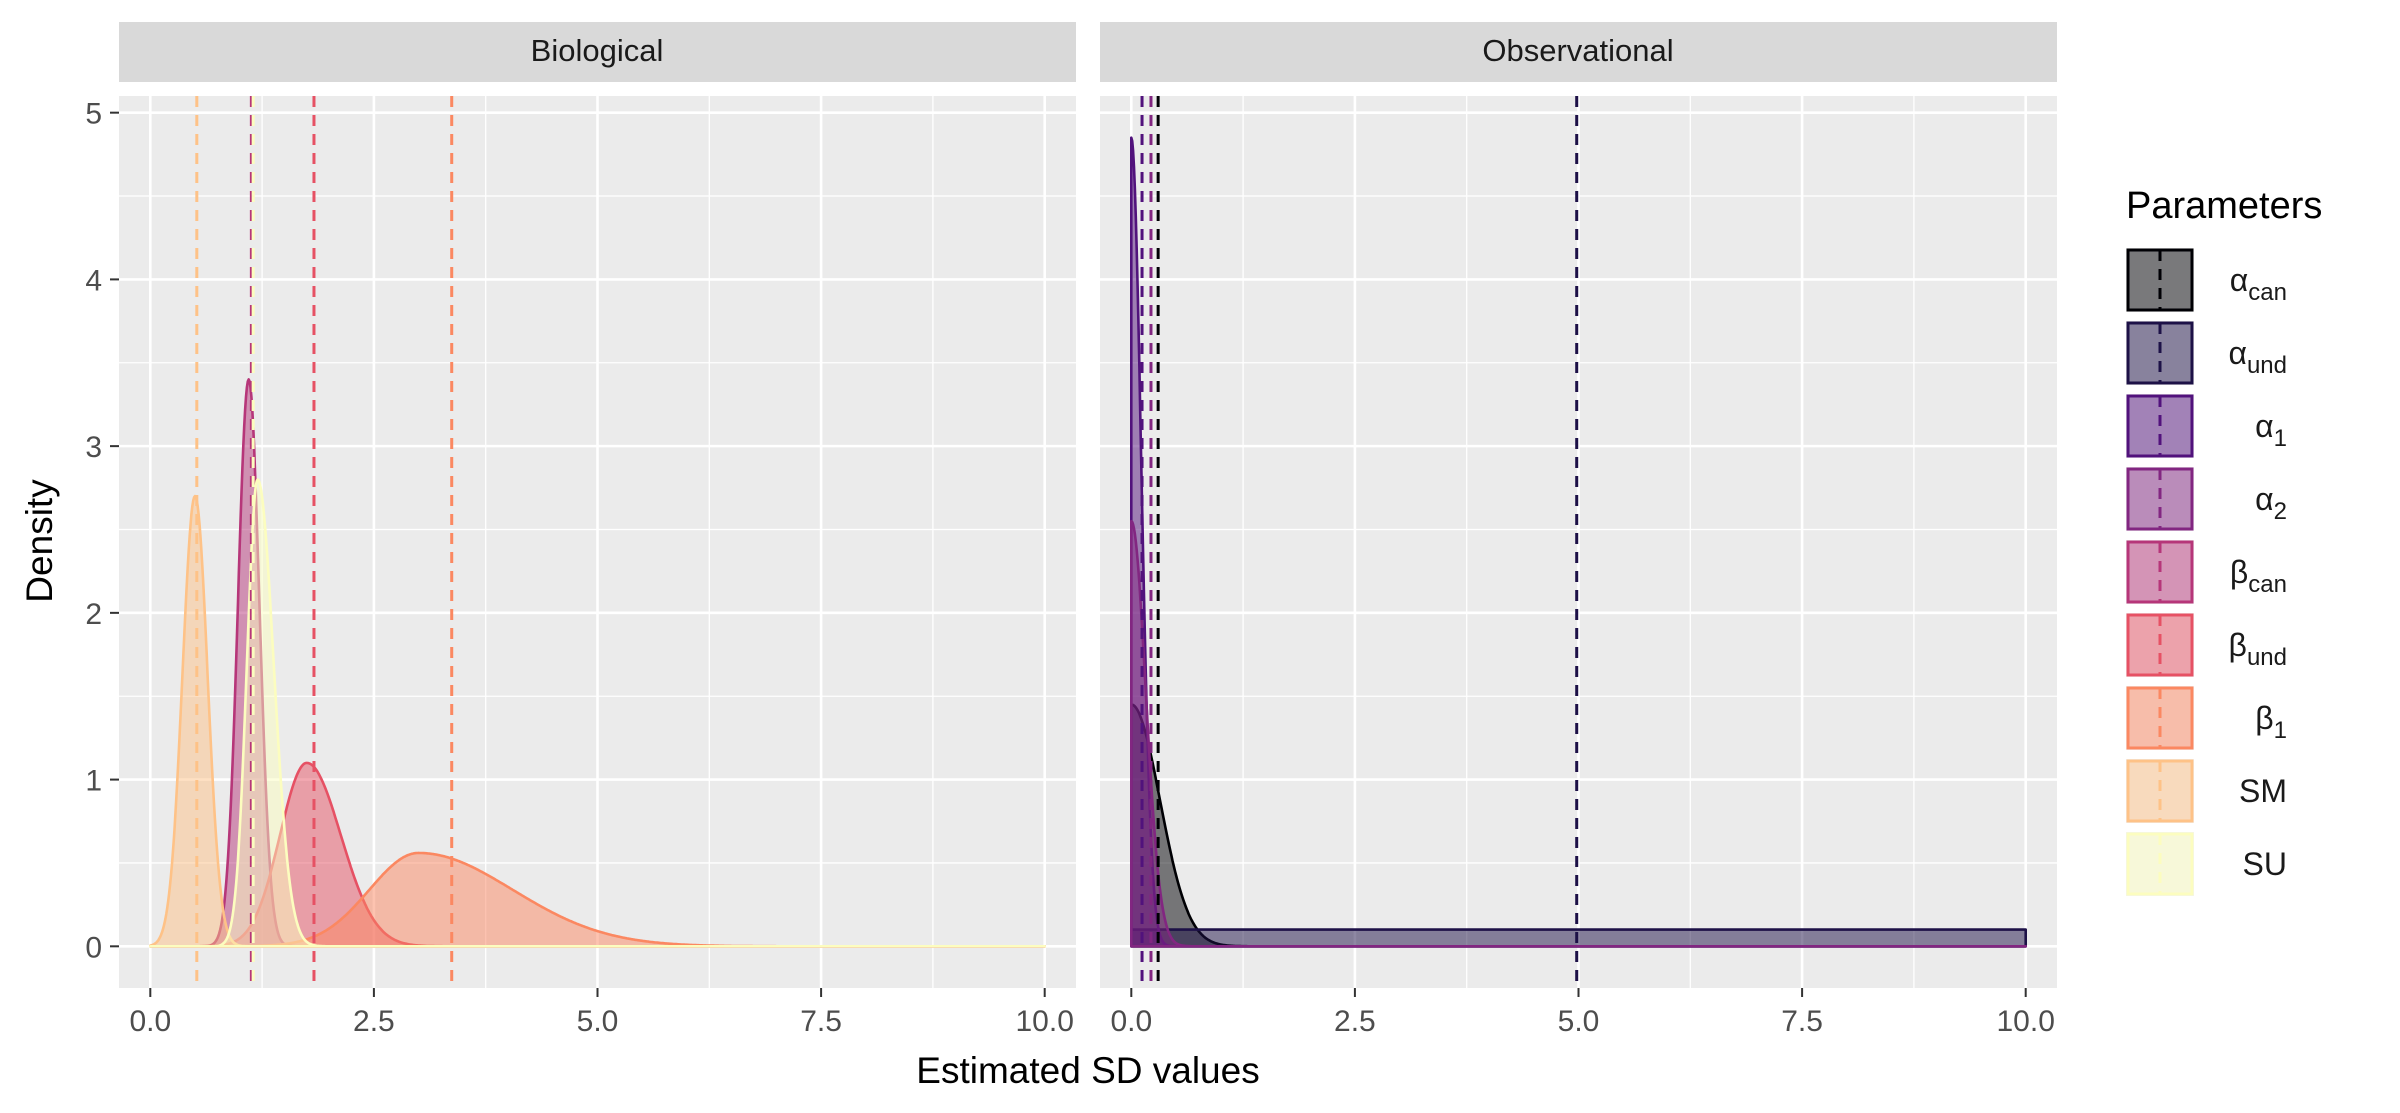 Image resolution: width=2400 pixels, height=1113 pixels. What do you see at coordinates (2206, 645) in the screenshot?
I see `legend-item-b_und: βund` at bounding box center [2206, 645].